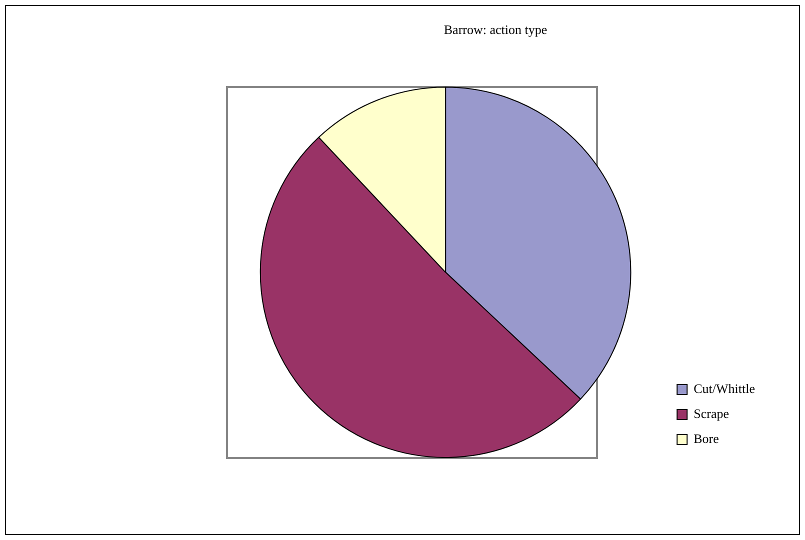 The image size is (805, 540). I want to click on chart-title: Barrow: action type, so click(496, 30).